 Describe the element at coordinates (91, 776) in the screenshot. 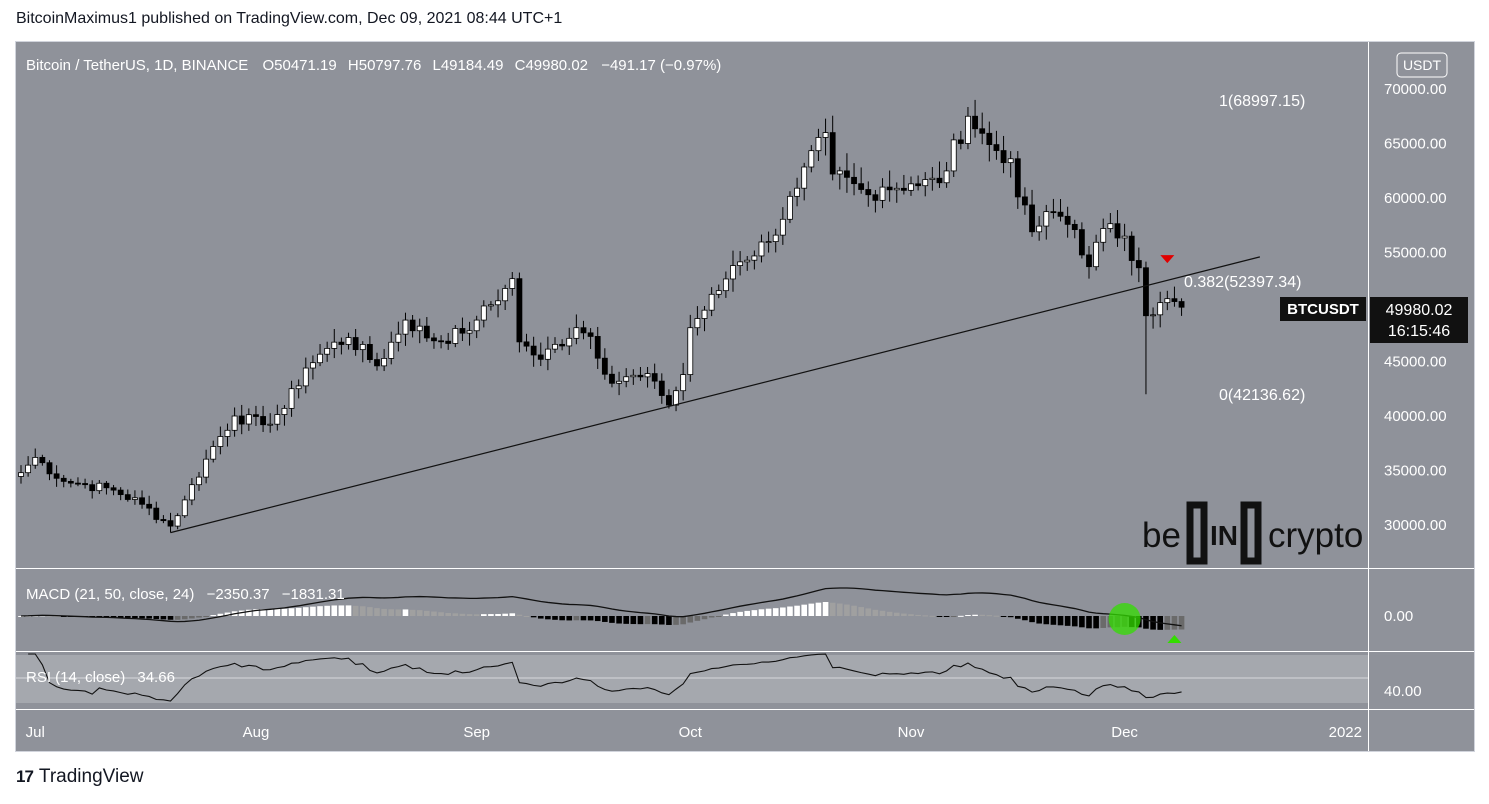

I see `footer-brand: TradingView` at that location.